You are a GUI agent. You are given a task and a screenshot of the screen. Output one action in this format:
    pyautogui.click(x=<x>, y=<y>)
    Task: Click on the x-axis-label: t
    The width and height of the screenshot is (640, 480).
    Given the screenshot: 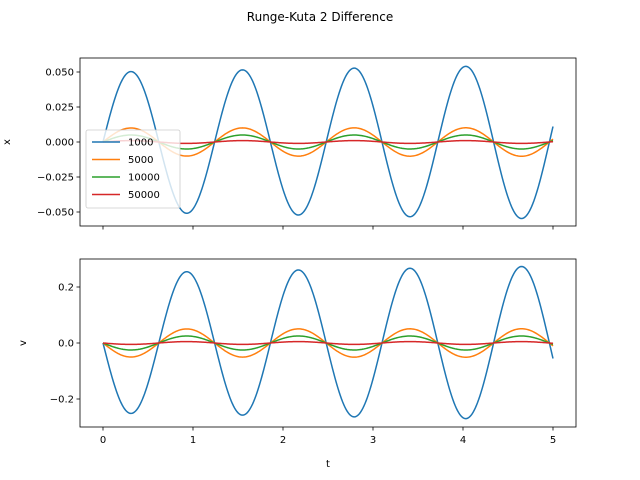 What is the action you would take?
    pyautogui.click(x=328, y=464)
    